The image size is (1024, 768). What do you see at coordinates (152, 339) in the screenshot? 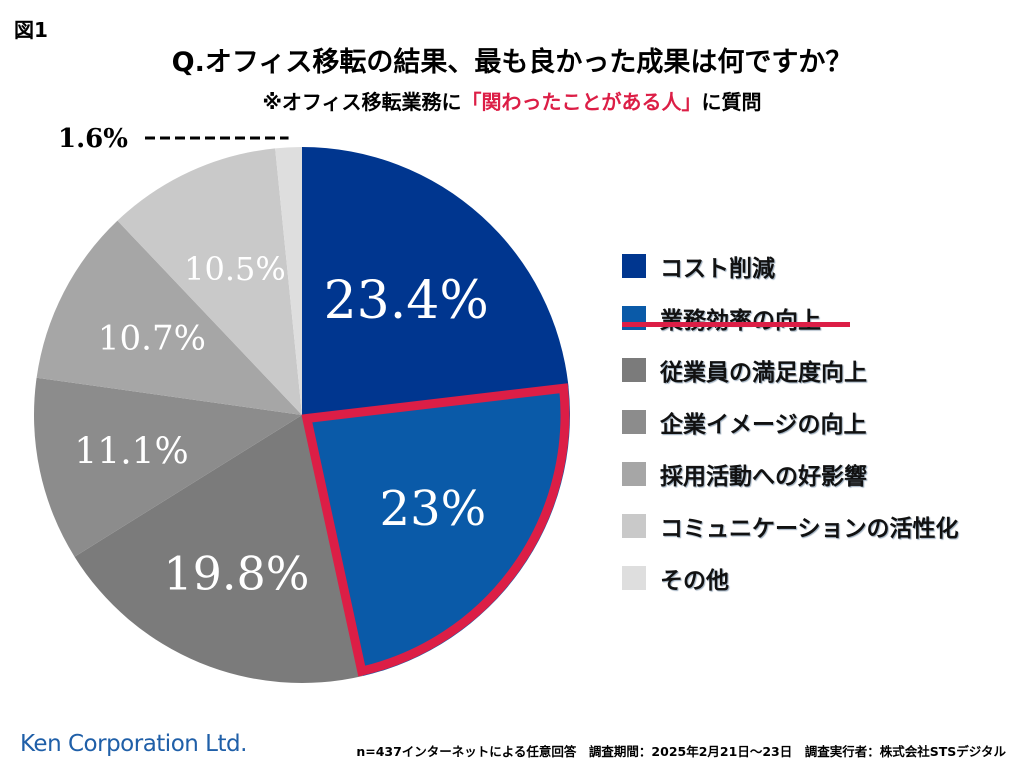
I see `slice-label-5: 10.7%` at bounding box center [152, 339].